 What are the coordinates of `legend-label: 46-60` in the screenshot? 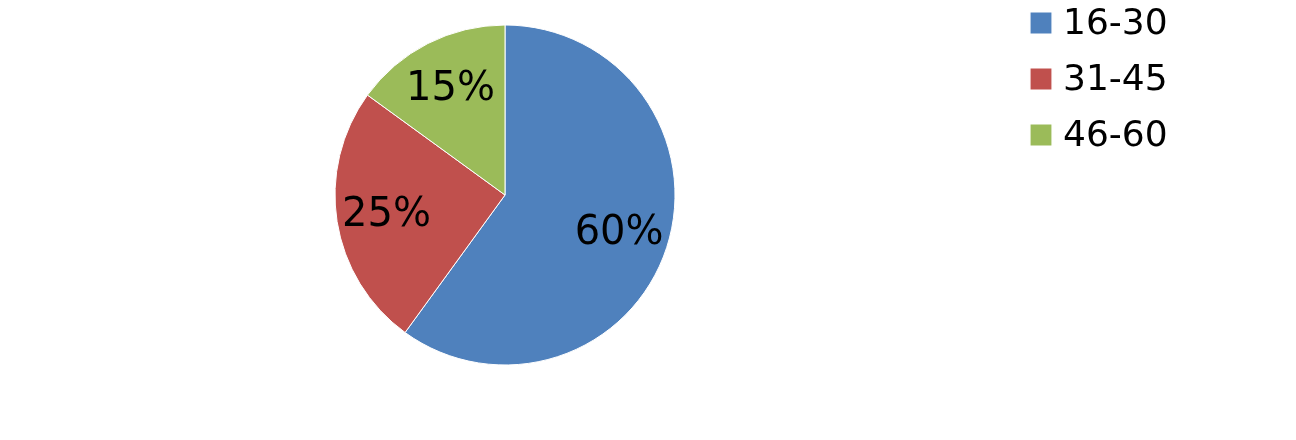 It's located at (1115, 133).